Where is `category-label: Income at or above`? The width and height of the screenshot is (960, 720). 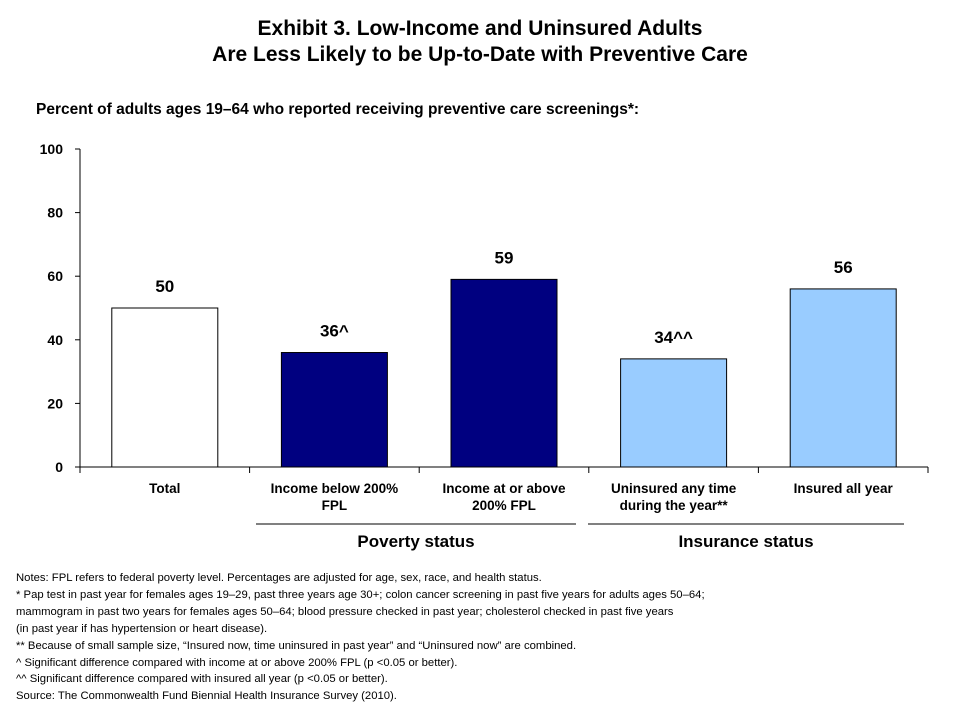
category-label: Income at or above is located at coordinates (504, 488).